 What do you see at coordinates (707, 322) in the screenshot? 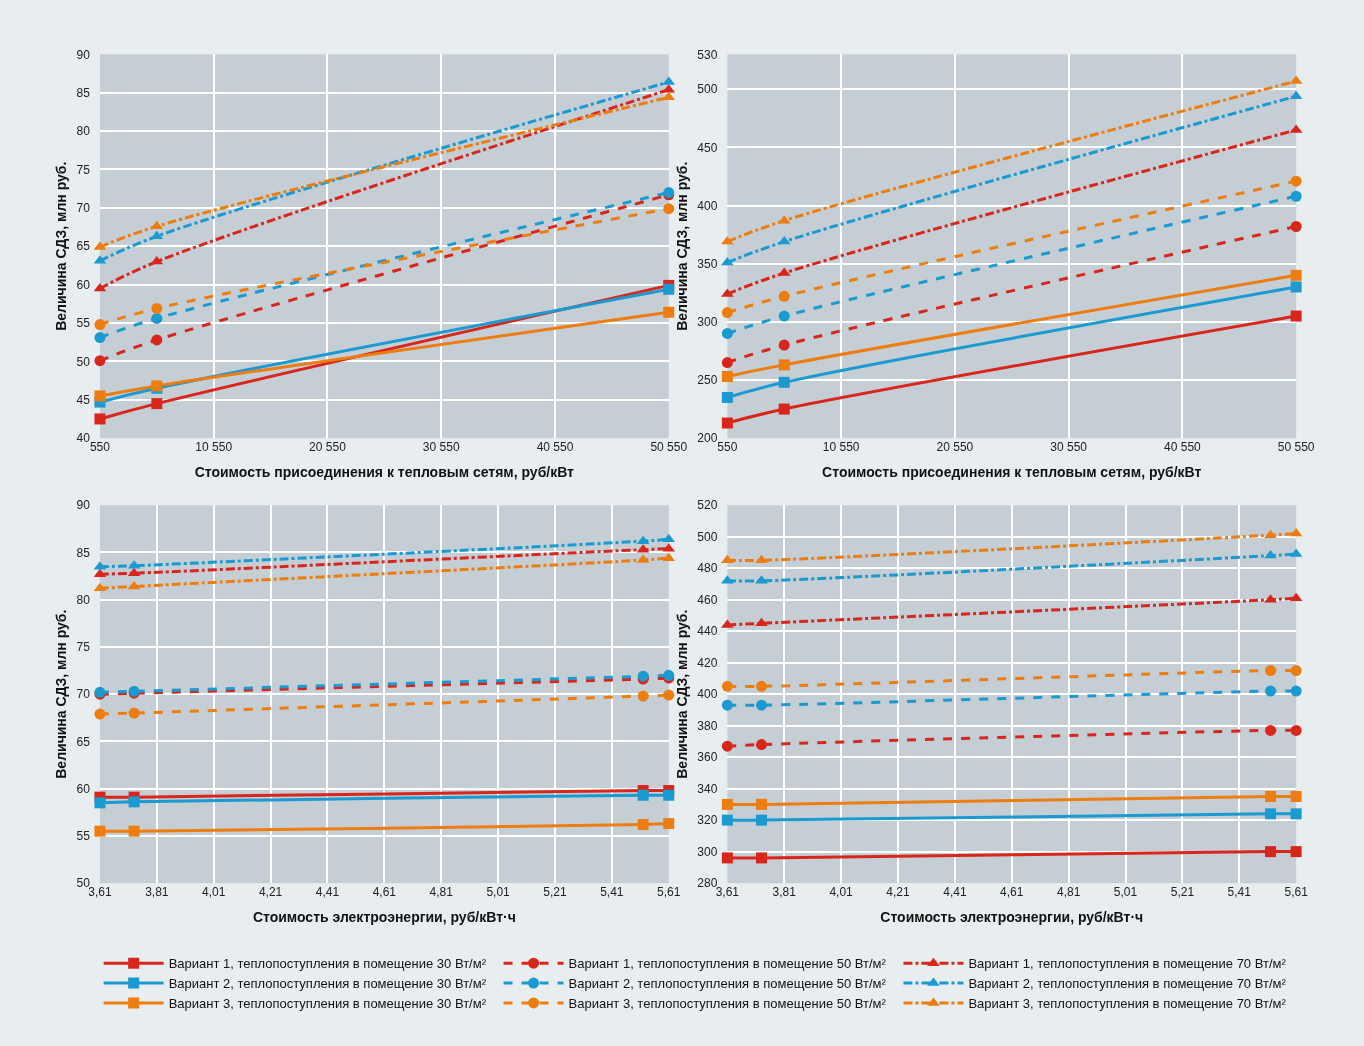
I see `y-tick-label: 300` at bounding box center [707, 322].